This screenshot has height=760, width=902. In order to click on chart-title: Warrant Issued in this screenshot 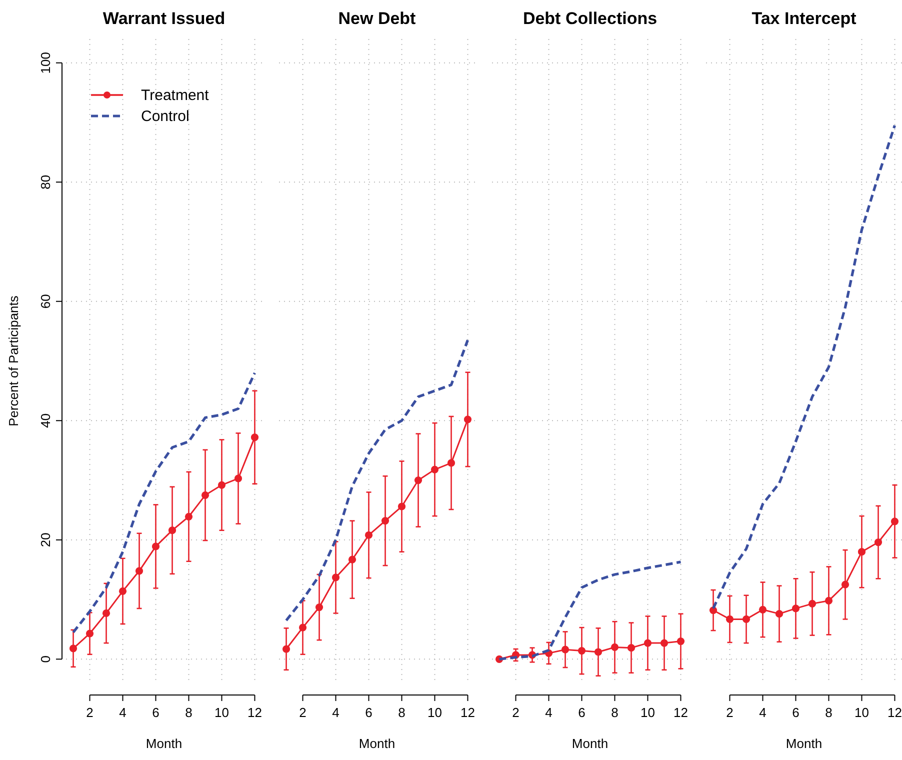, I will do `click(164, 18)`.